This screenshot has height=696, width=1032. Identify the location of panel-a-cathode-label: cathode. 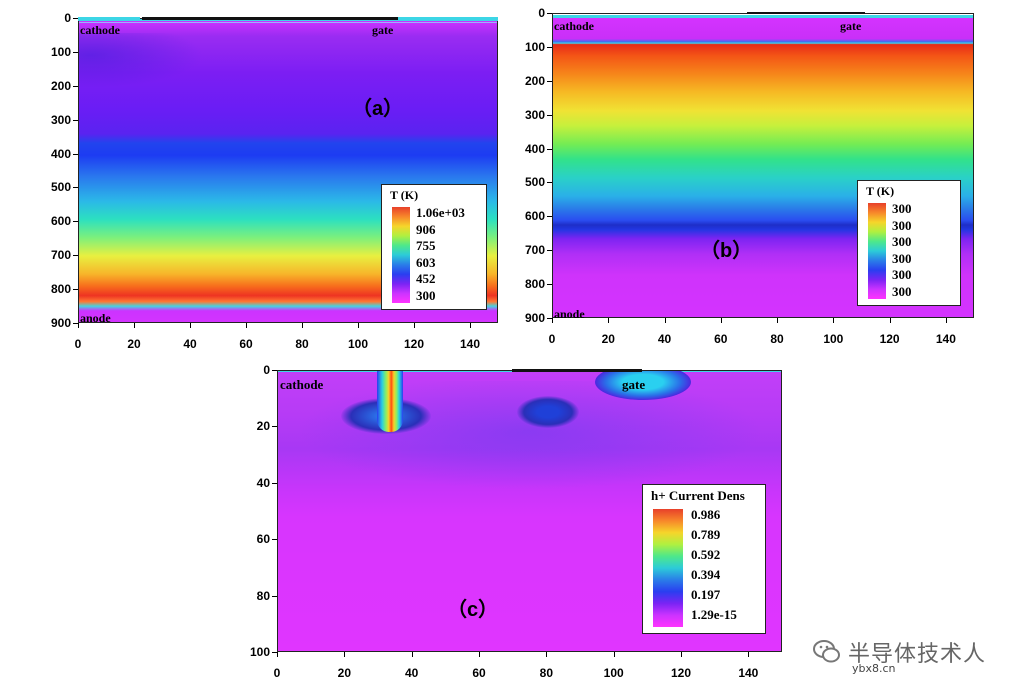
(100, 30).